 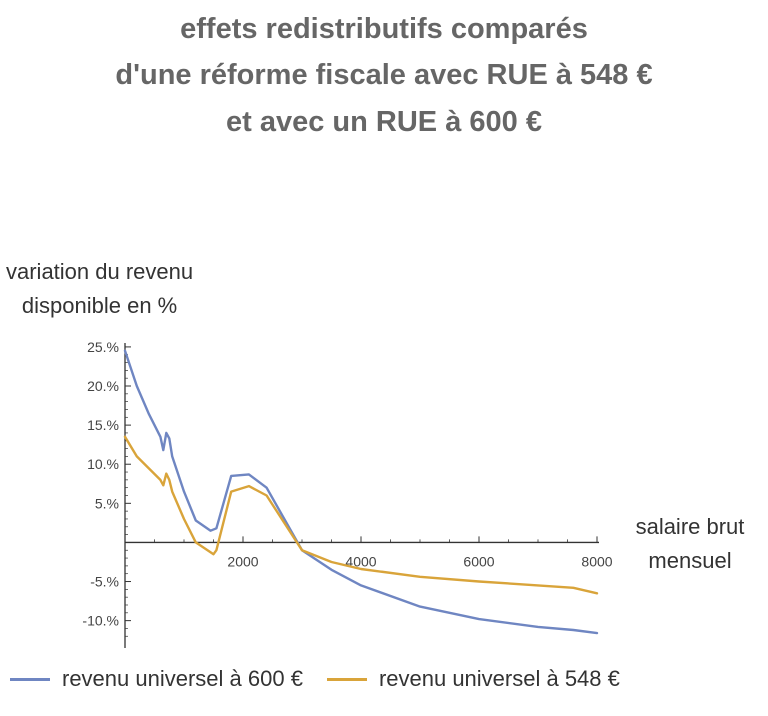 What do you see at coordinates (690, 526) in the screenshot?
I see `x-axis-label-line-1: salaire brut` at bounding box center [690, 526].